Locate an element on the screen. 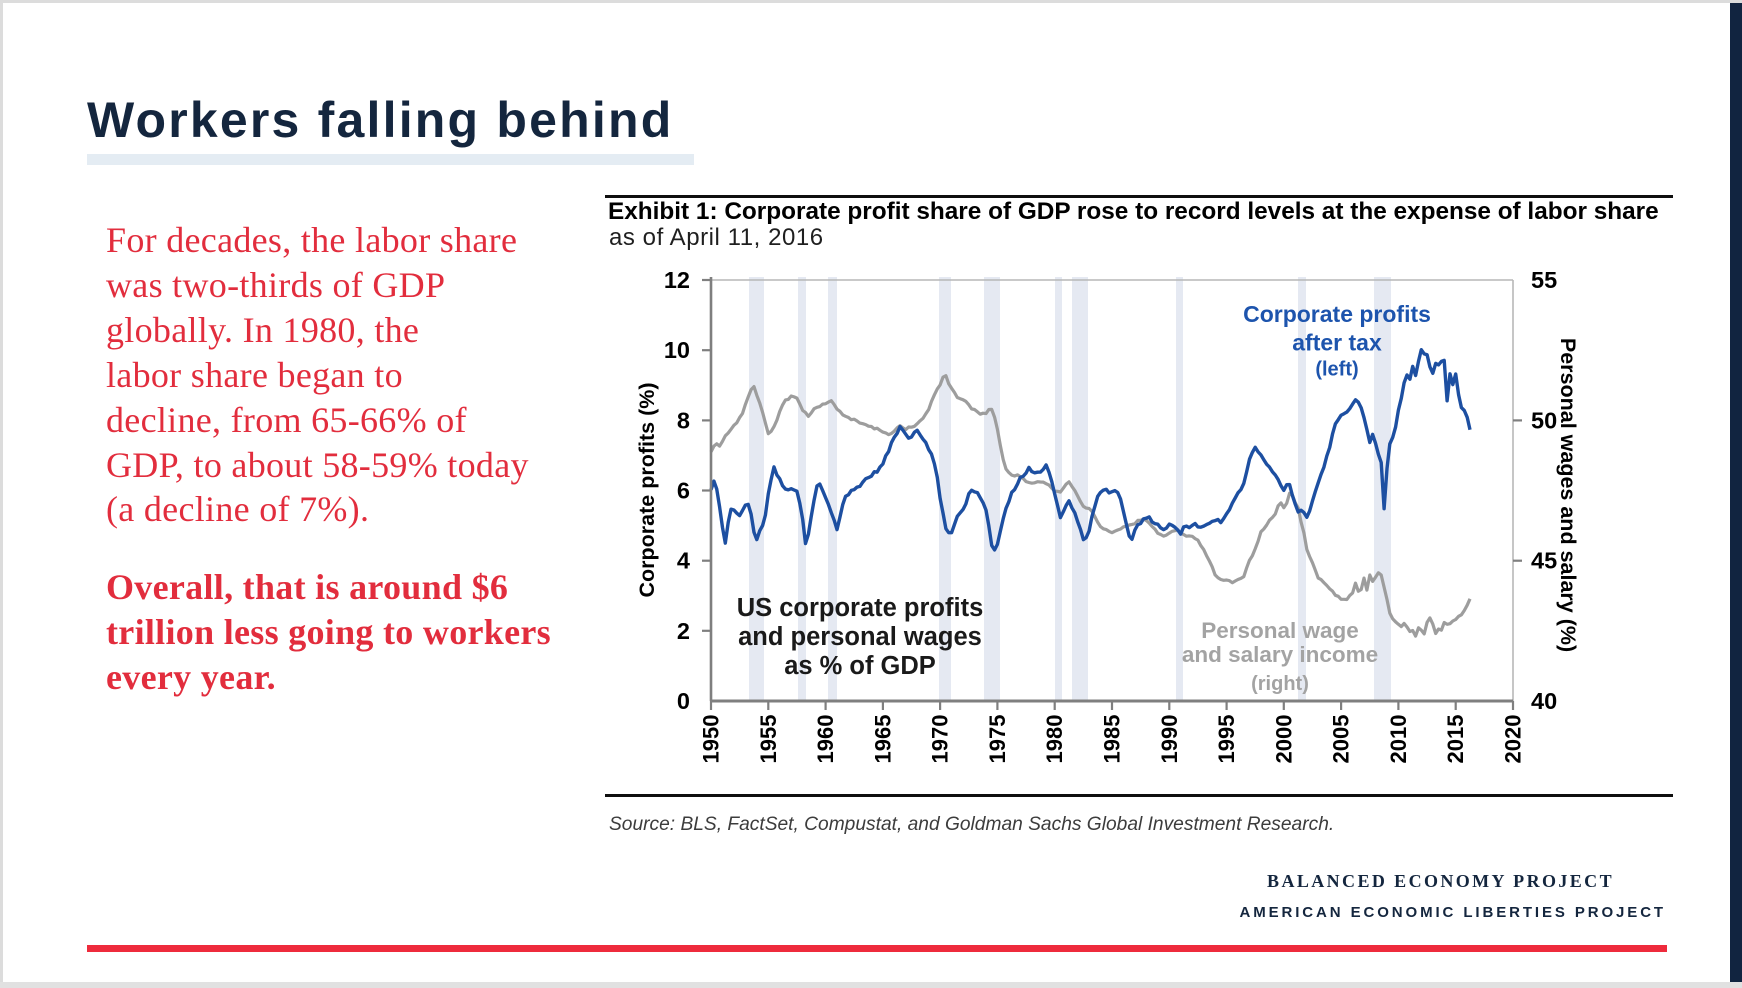  svg-text: (left) is located at coordinates (1336, 370).